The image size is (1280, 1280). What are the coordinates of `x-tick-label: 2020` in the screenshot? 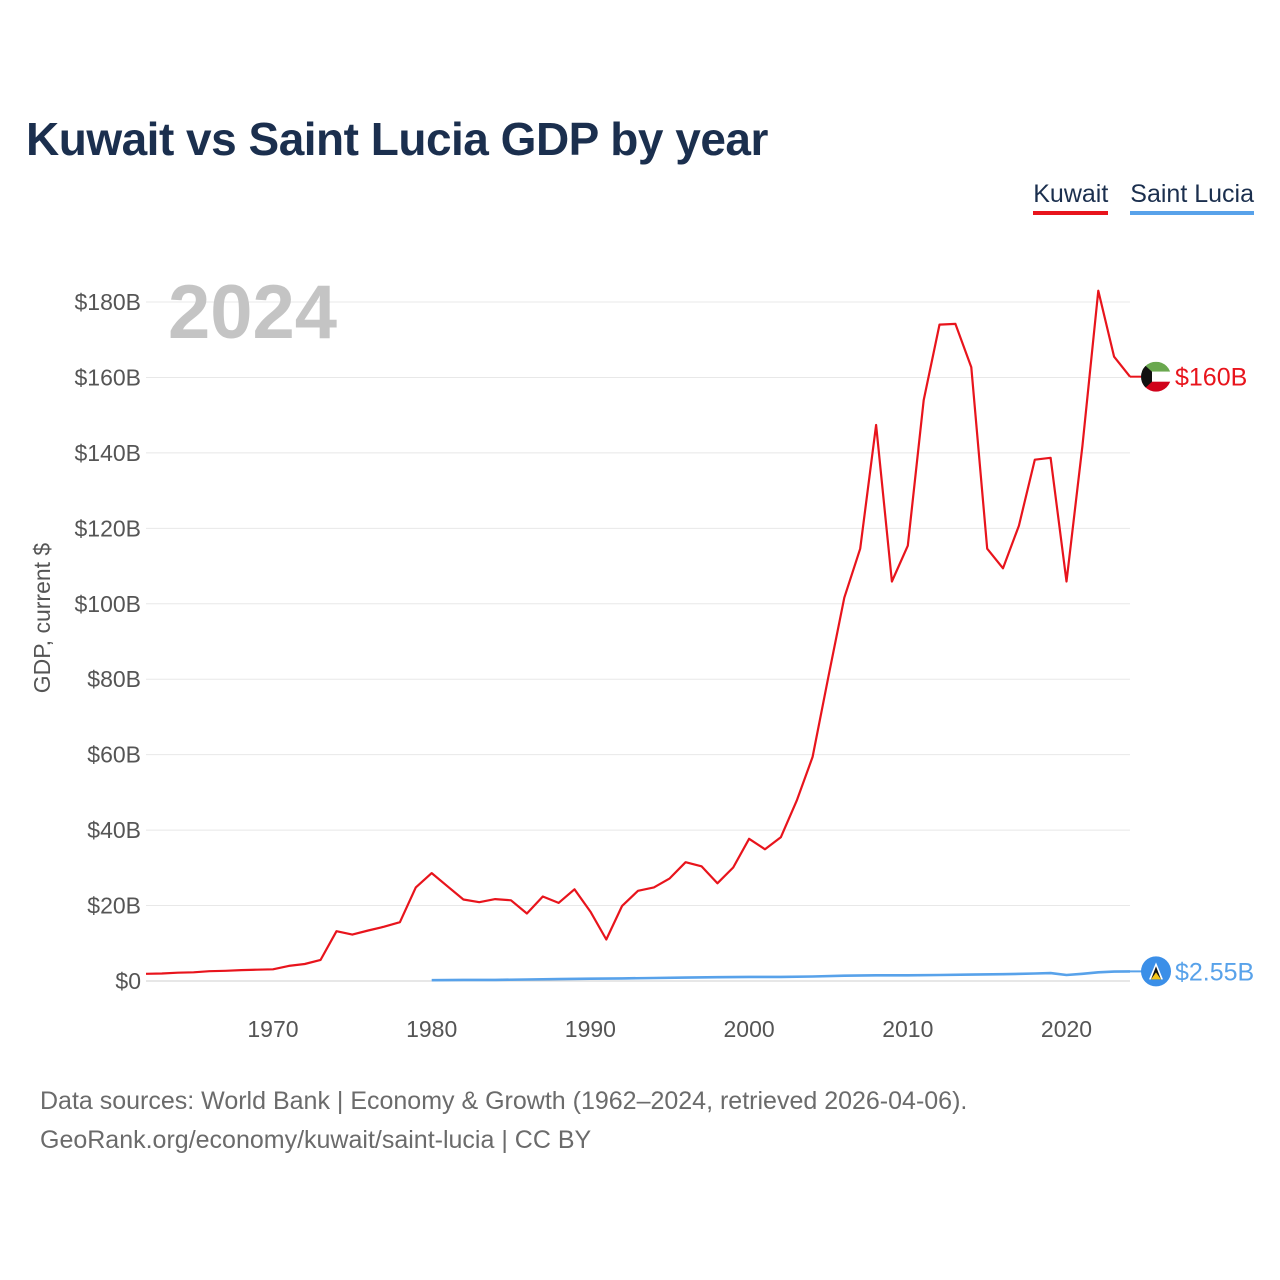 It's located at (1066, 1029).